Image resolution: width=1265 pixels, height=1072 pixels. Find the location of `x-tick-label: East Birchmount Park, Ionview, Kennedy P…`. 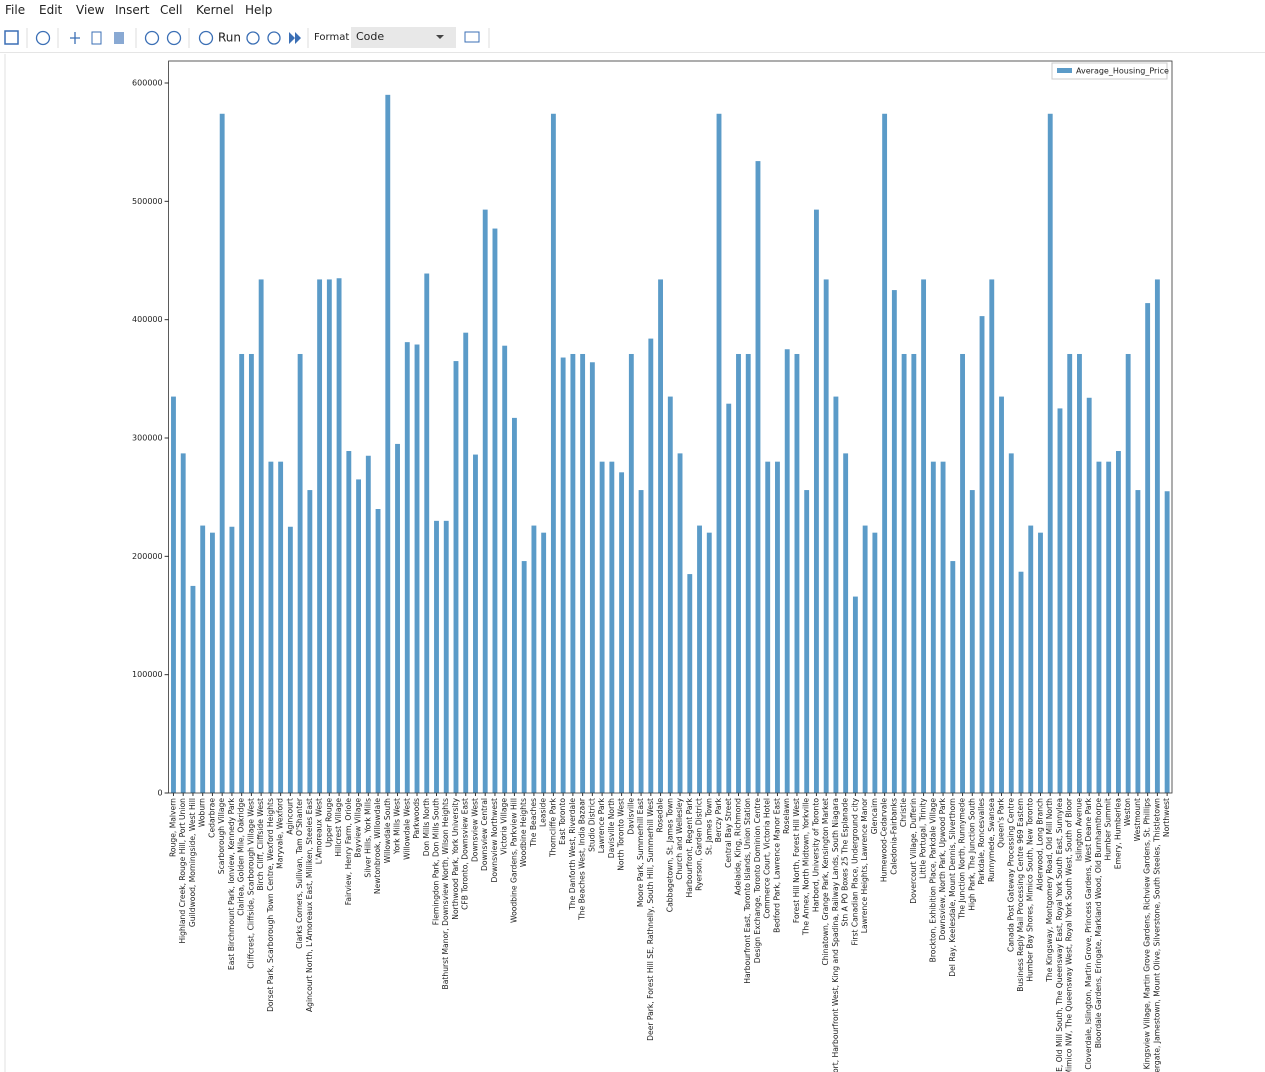

x-tick-label: East Birchmount Park, Ionview, Kennedy P… is located at coordinates (231, 883).